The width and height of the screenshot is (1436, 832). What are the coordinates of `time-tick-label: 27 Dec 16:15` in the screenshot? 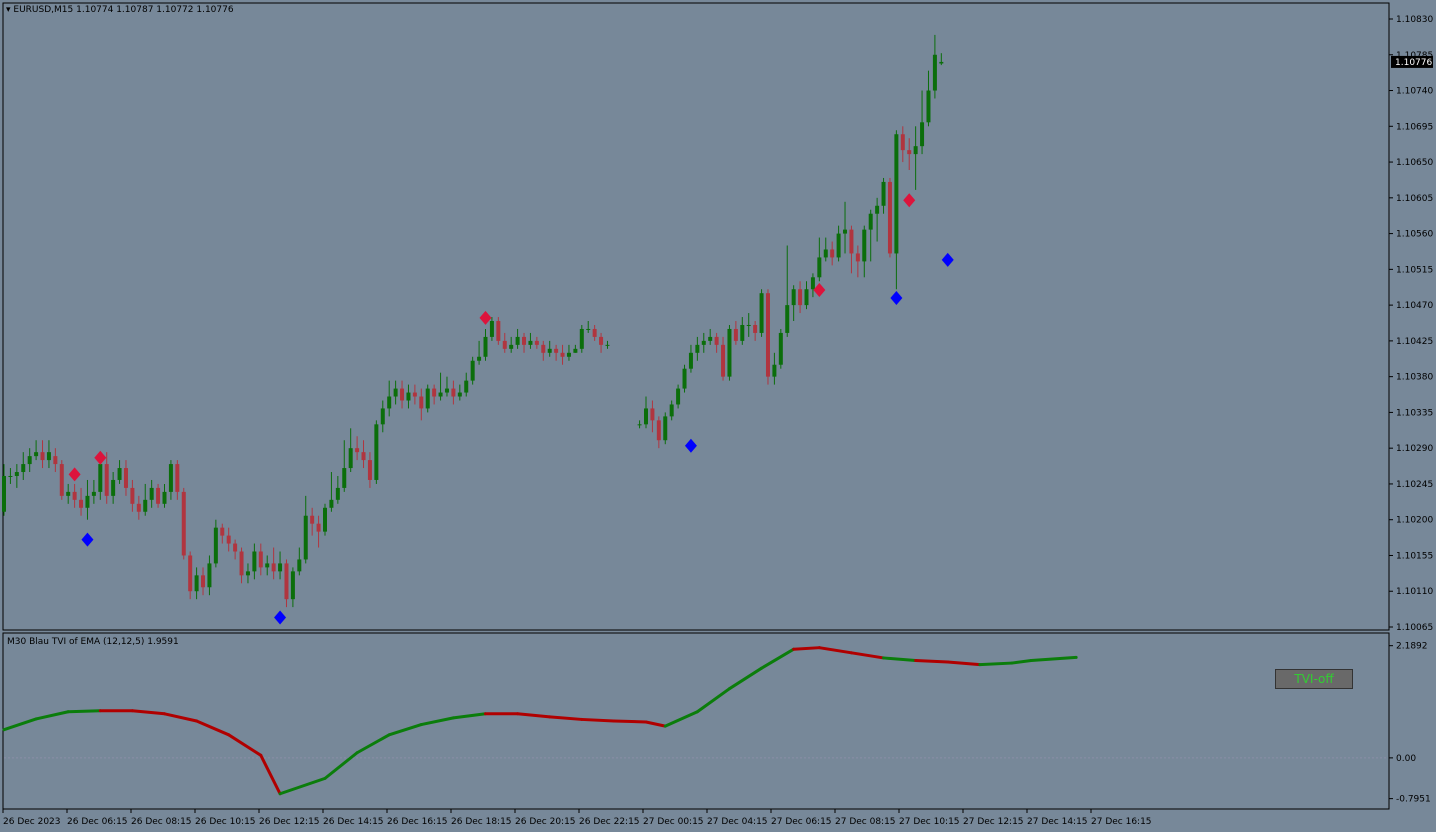 It's located at (1121, 822).